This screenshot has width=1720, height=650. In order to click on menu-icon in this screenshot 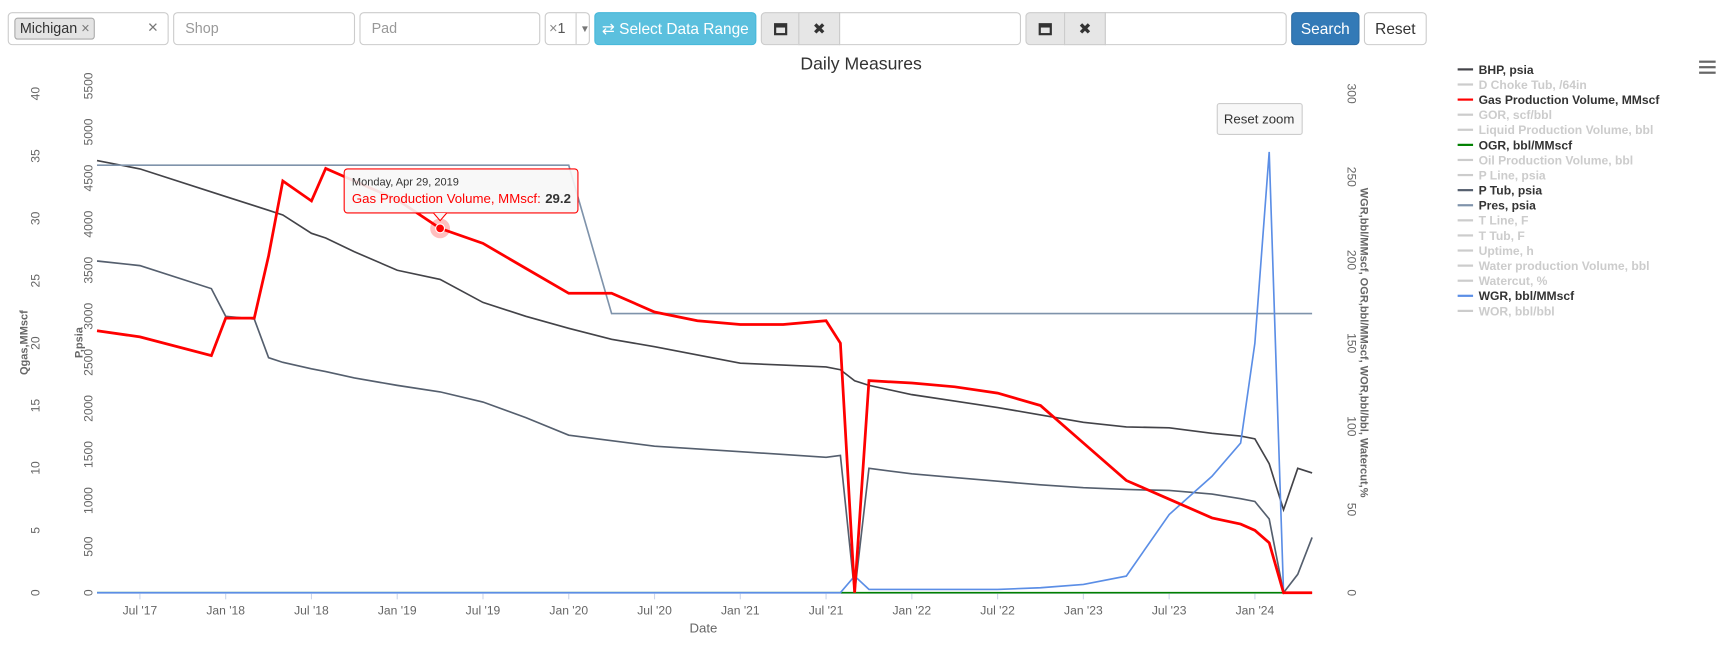, I will do `click(1707, 67)`.